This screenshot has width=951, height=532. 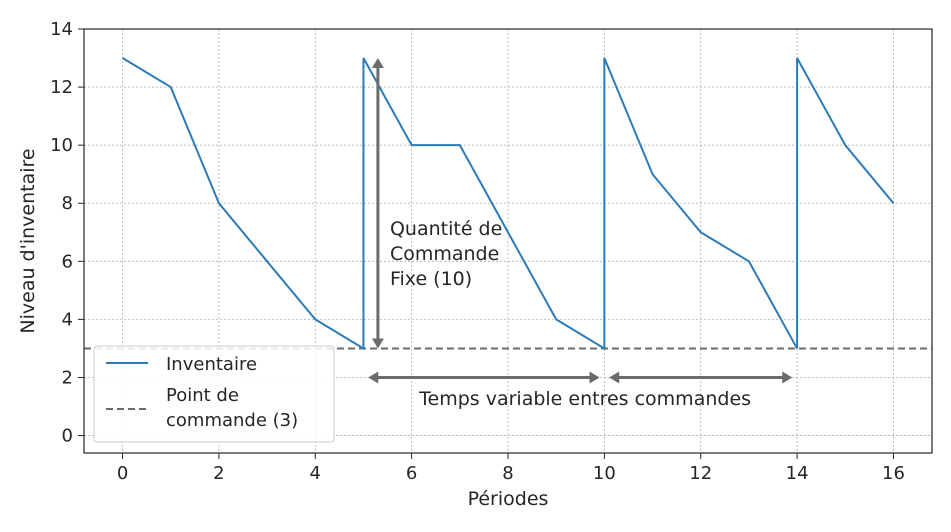 I want to click on legend-box, so click(x=214, y=394).